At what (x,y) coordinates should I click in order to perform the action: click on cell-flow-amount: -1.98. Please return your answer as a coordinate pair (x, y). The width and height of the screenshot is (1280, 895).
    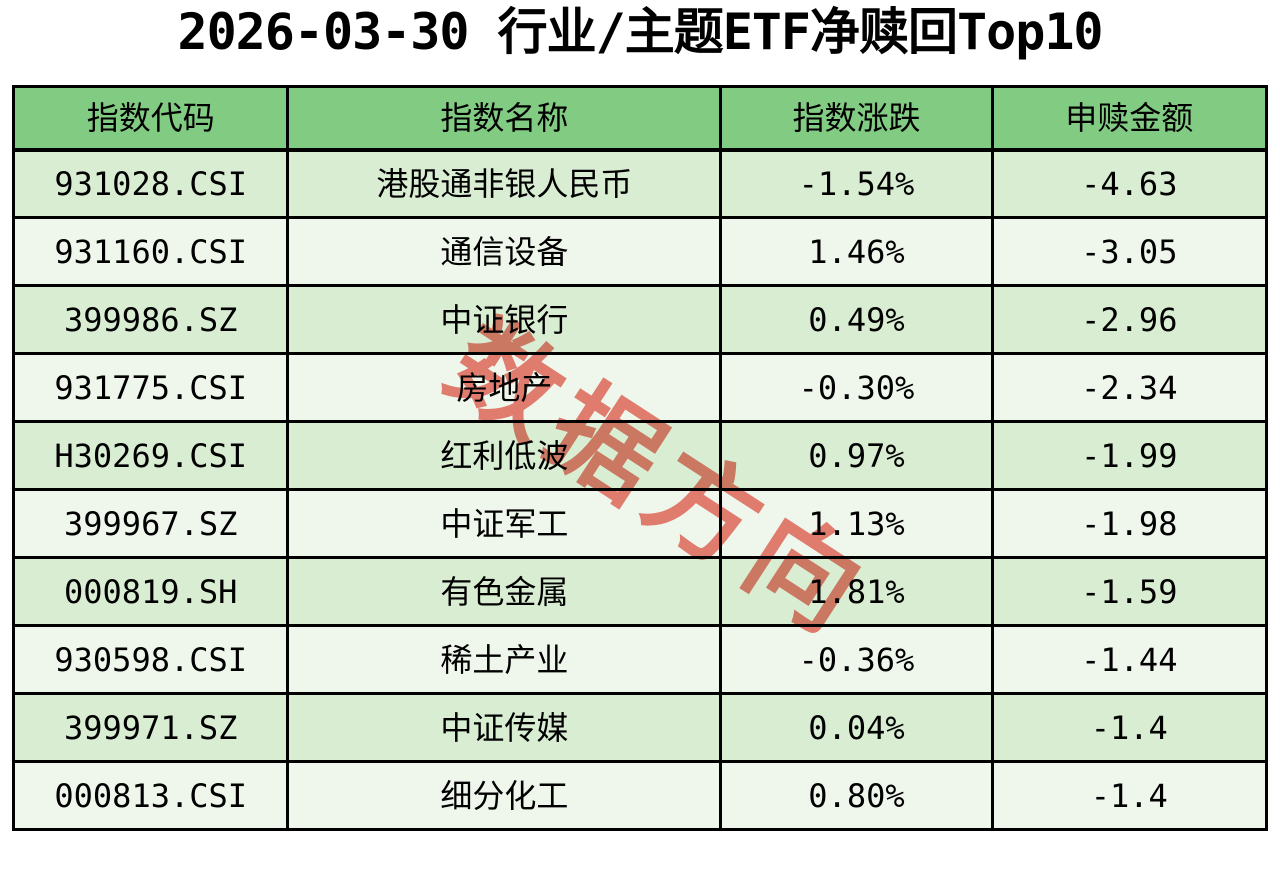
    Looking at the image, I should click on (1129, 523).